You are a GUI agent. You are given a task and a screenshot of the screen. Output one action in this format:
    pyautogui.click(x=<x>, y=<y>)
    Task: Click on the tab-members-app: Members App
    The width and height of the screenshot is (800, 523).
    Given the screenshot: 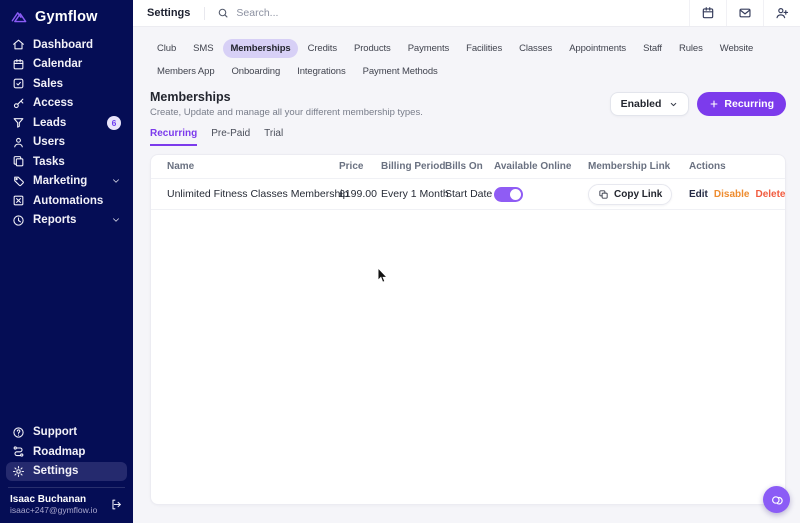 What is the action you would take?
    pyautogui.click(x=186, y=71)
    